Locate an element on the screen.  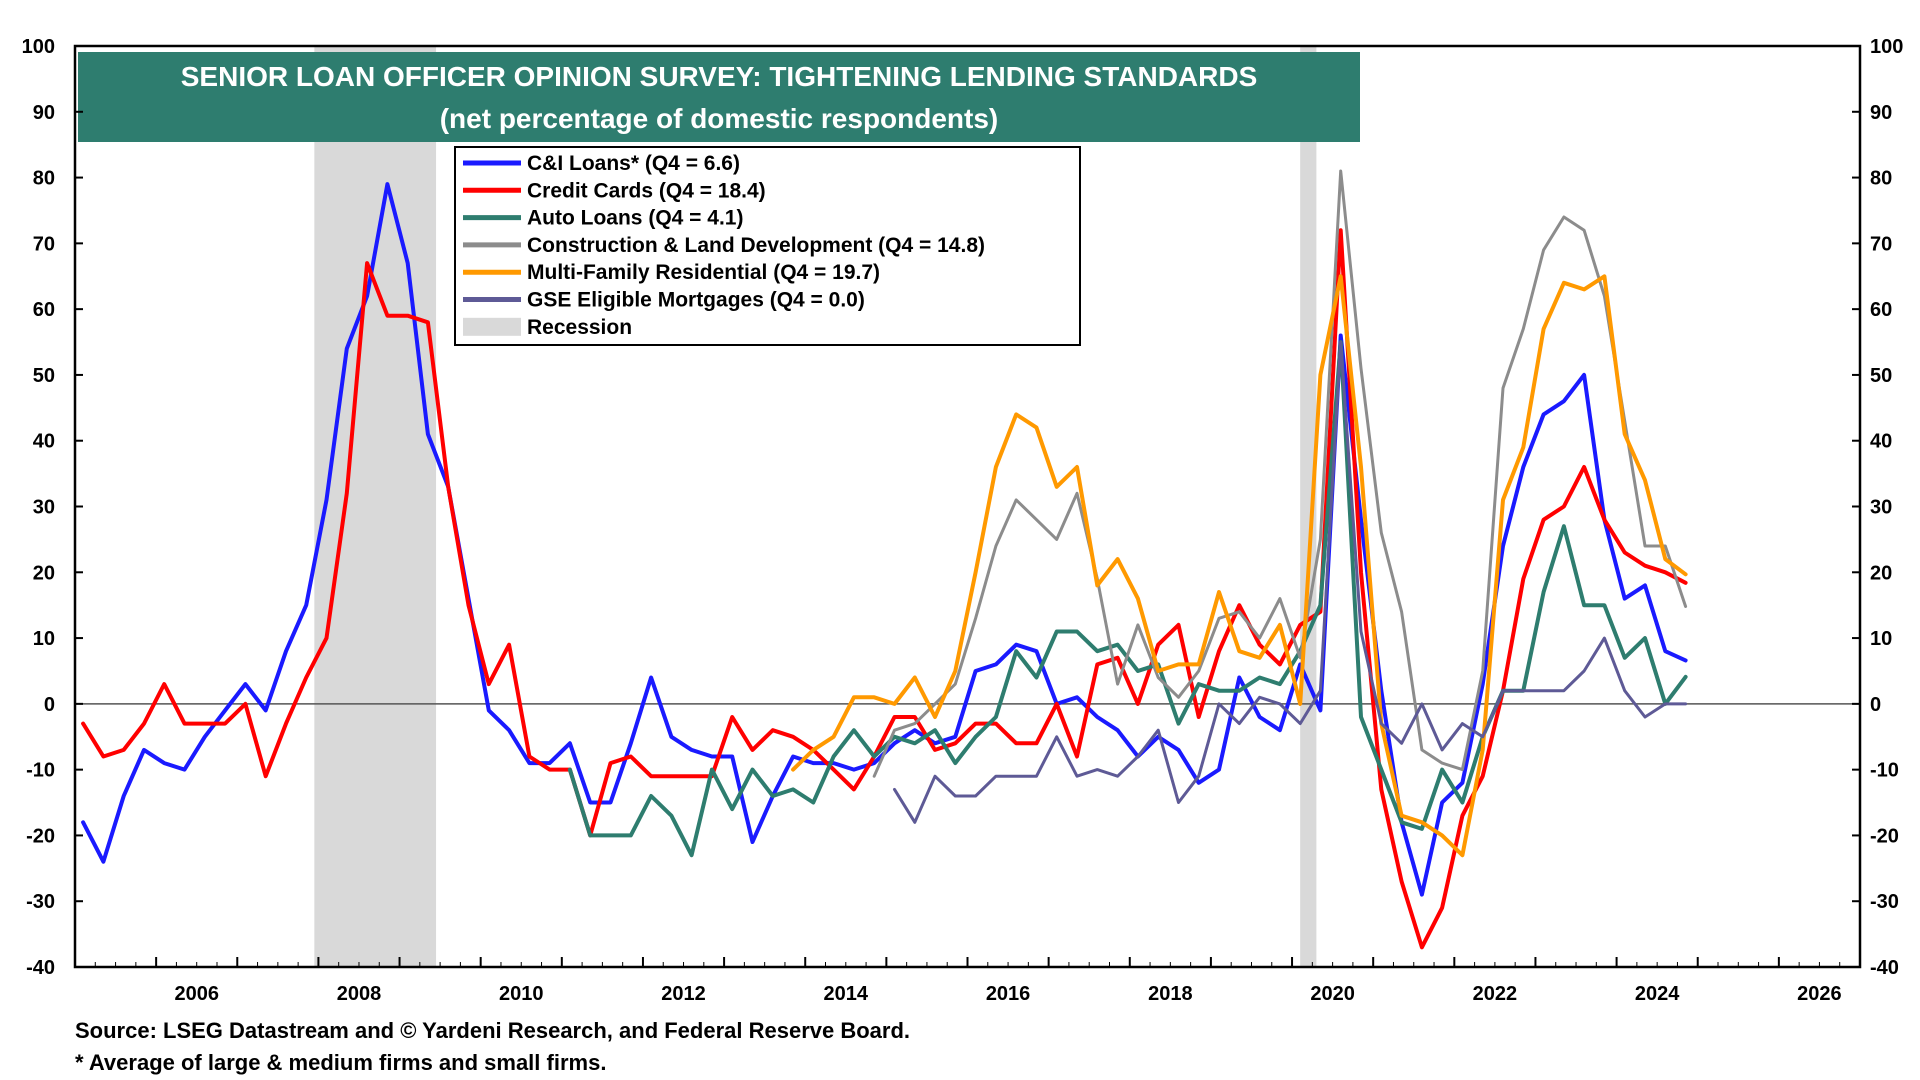
y-tick-label-right: 80 is located at coordinates (1881, 179).